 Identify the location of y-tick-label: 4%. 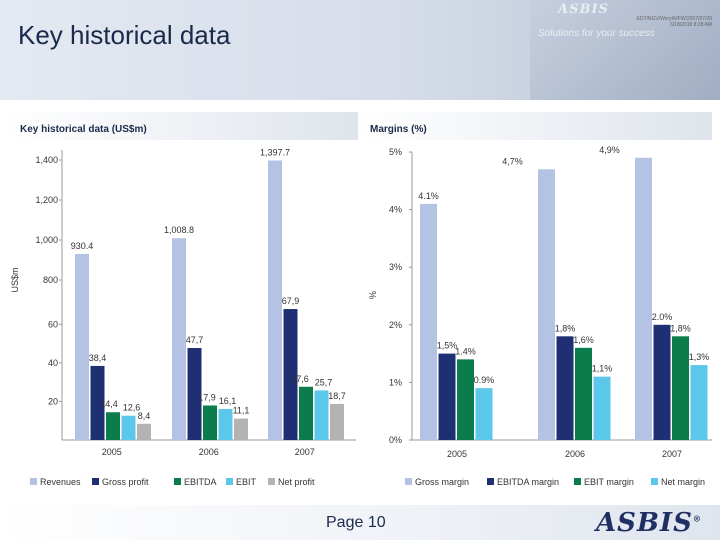
(395, 210).